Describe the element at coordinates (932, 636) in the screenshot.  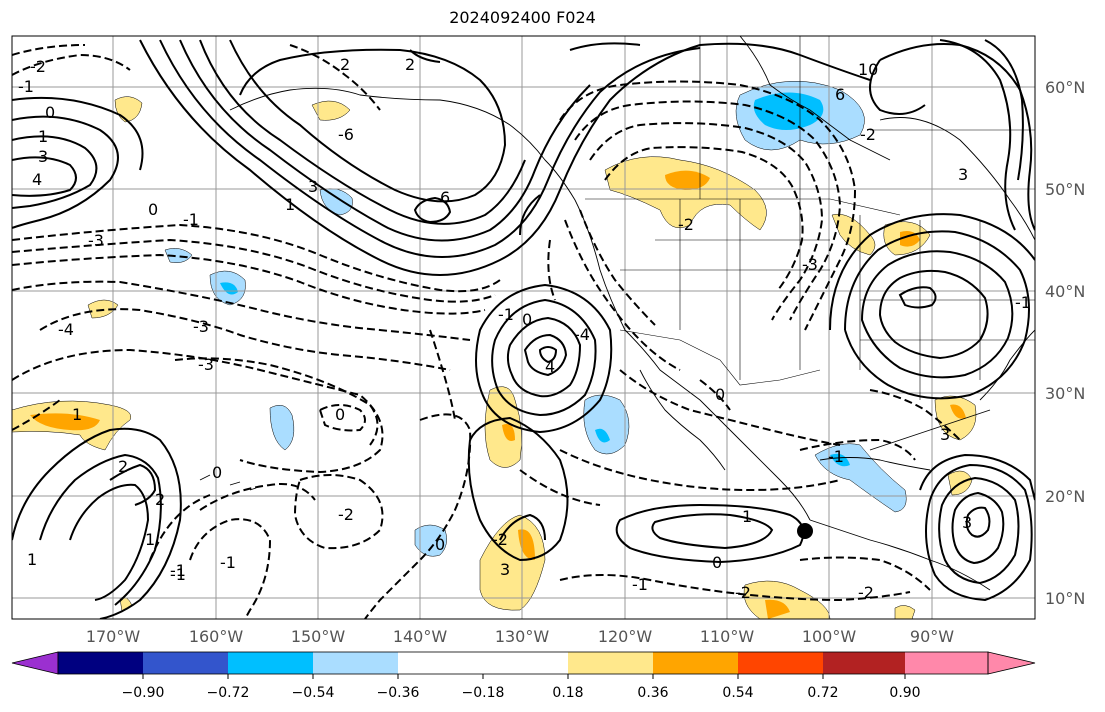
I see `lon-label: 90°W` at that location.